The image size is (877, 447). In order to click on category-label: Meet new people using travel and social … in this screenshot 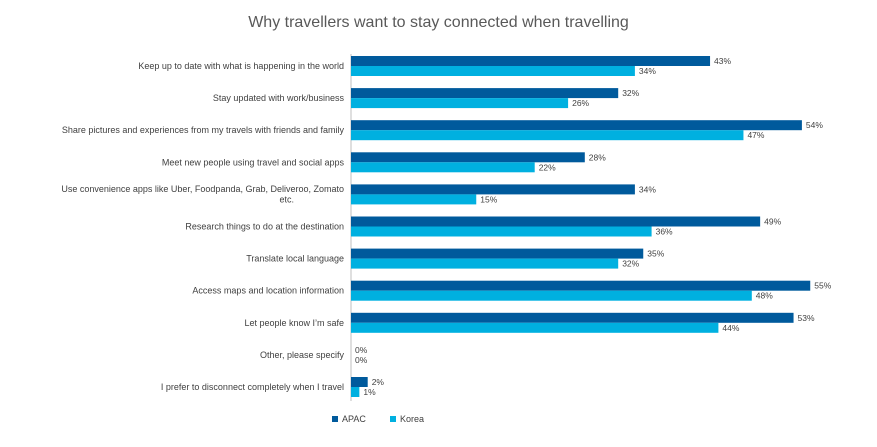, I will do `click(253, 162)`.